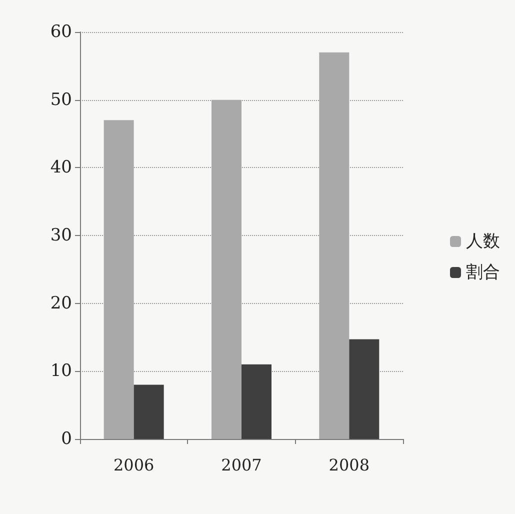 This screenshot has height=514, width=515. What do you see at coordinates (61, 168) in the screenshot?
I see `y-tick-label: 40` at bounding box center [61, 168].